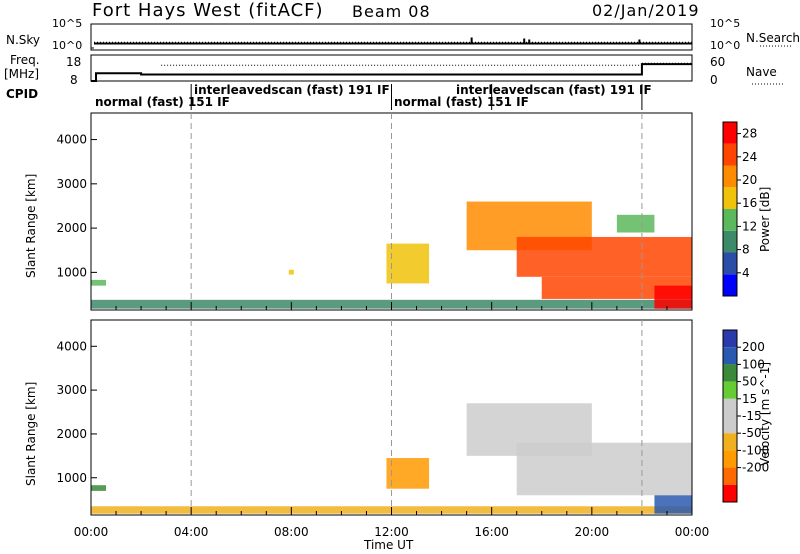 Image resolution: width=800 pixels, height=554 pixels. What do you see at coordinates (746, 273) in the screenshot?
I see `power-colorbar-tick-label: 4` at bounding box center [746, 273].